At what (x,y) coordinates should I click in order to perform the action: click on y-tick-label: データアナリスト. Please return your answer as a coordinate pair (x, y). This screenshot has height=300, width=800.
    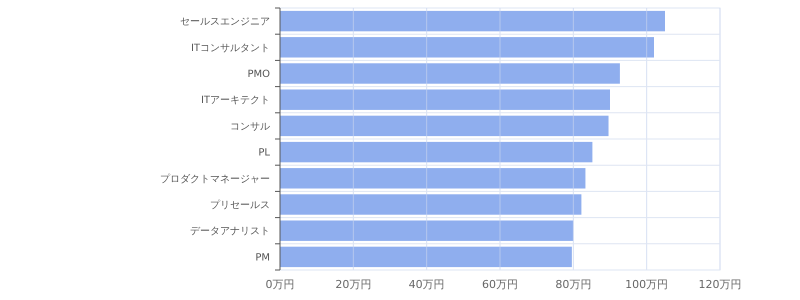
    Looking at the image, I should click on (230, 232).